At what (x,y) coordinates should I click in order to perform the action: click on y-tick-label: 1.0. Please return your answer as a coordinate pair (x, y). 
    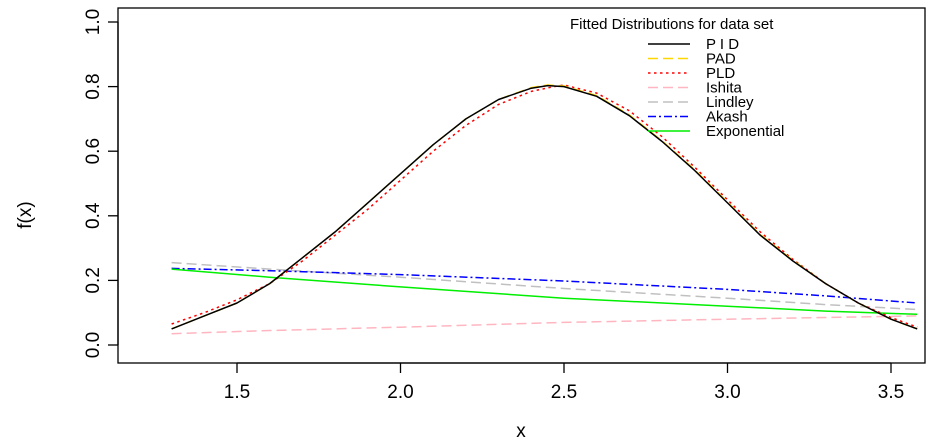
    Looking at the image, I should click on (93, 22).